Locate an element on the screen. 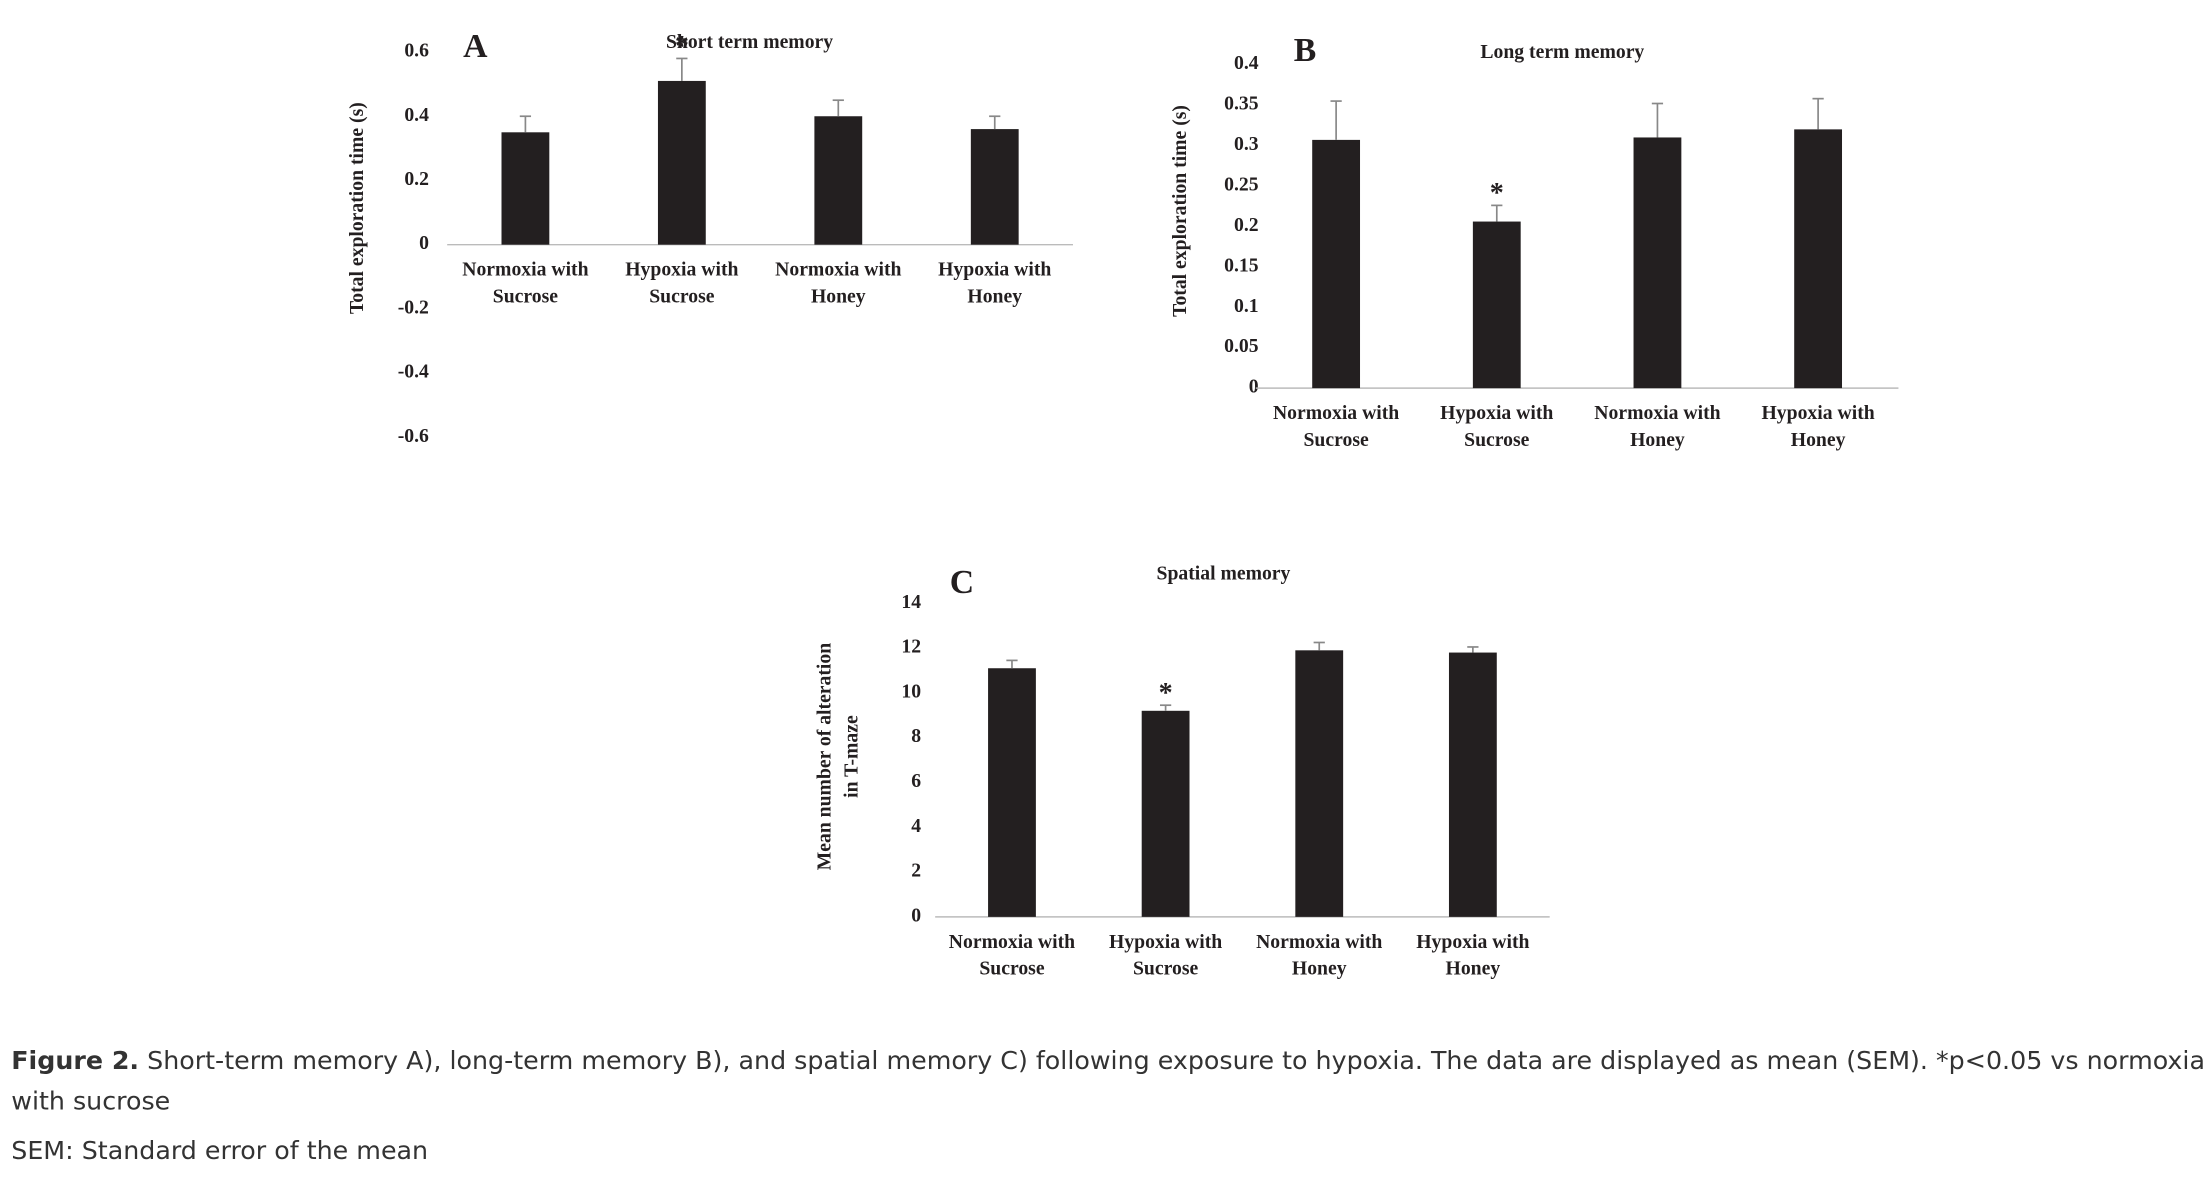  y-tick-label: -0.6 is located at coordinates (413, 436).